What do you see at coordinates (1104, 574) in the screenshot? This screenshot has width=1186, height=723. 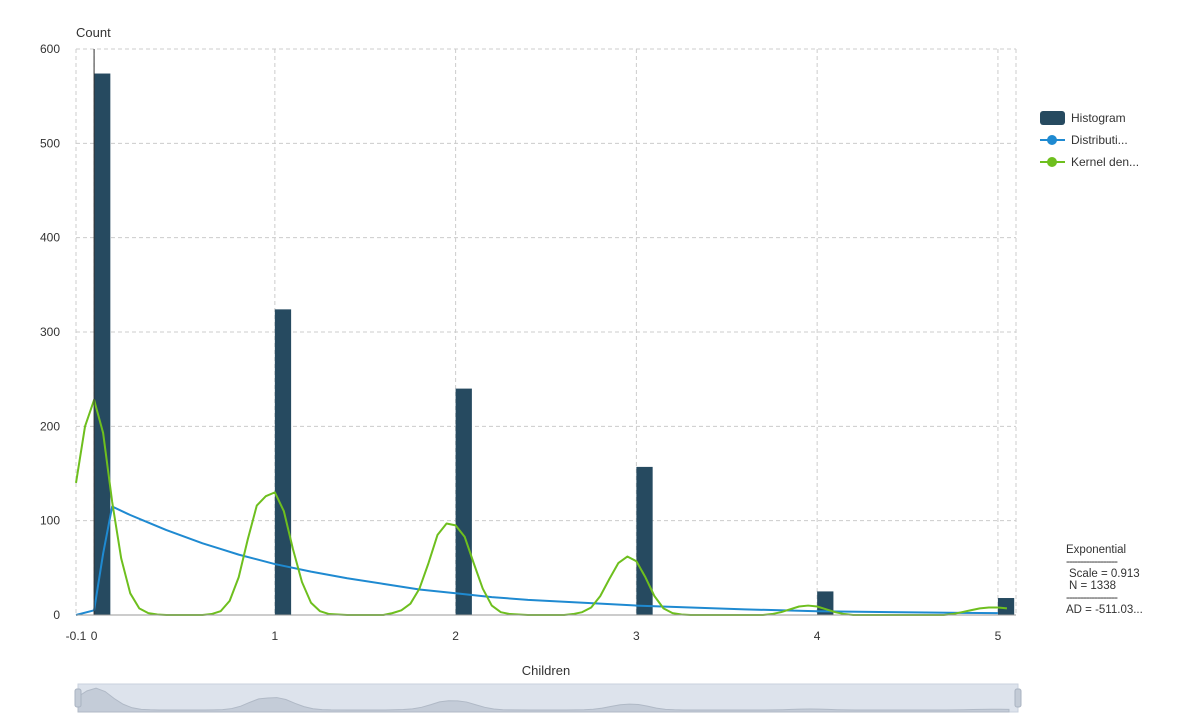 I see `scale-value: Scale = 0.913` at bounding box center [1104, 574].